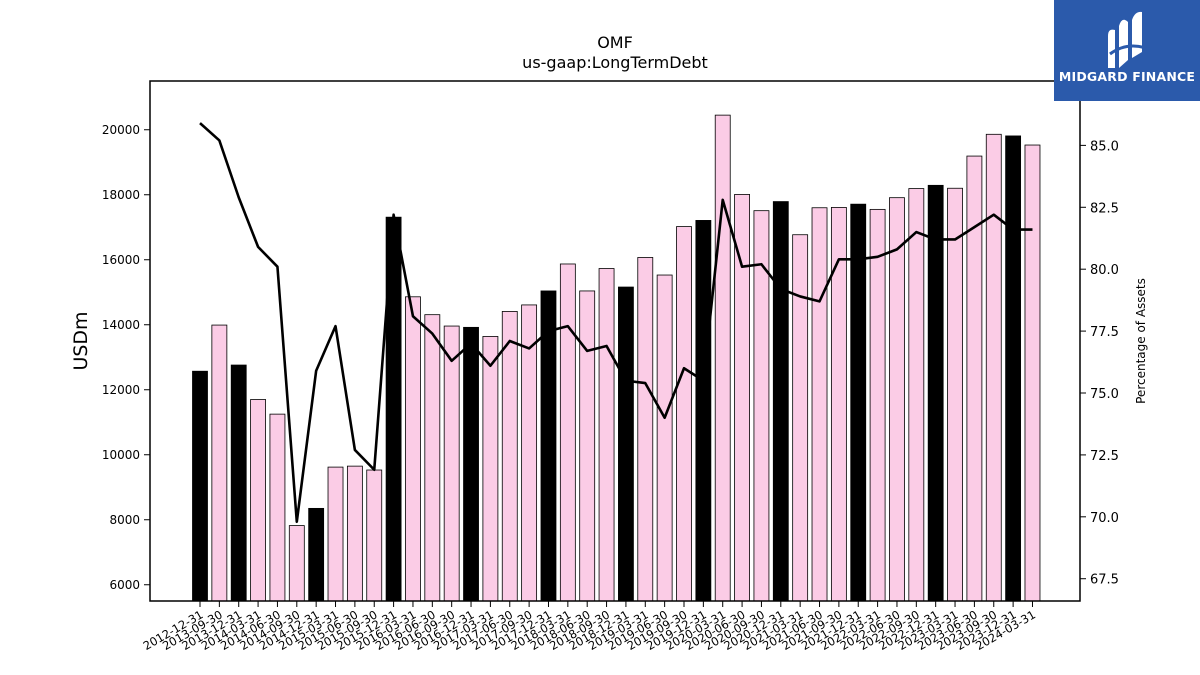  What do you see at coordinates (1104, 518) in the screenshot?
I see `y2-tick-label: 70.0` at bounding box center [1104, 518].